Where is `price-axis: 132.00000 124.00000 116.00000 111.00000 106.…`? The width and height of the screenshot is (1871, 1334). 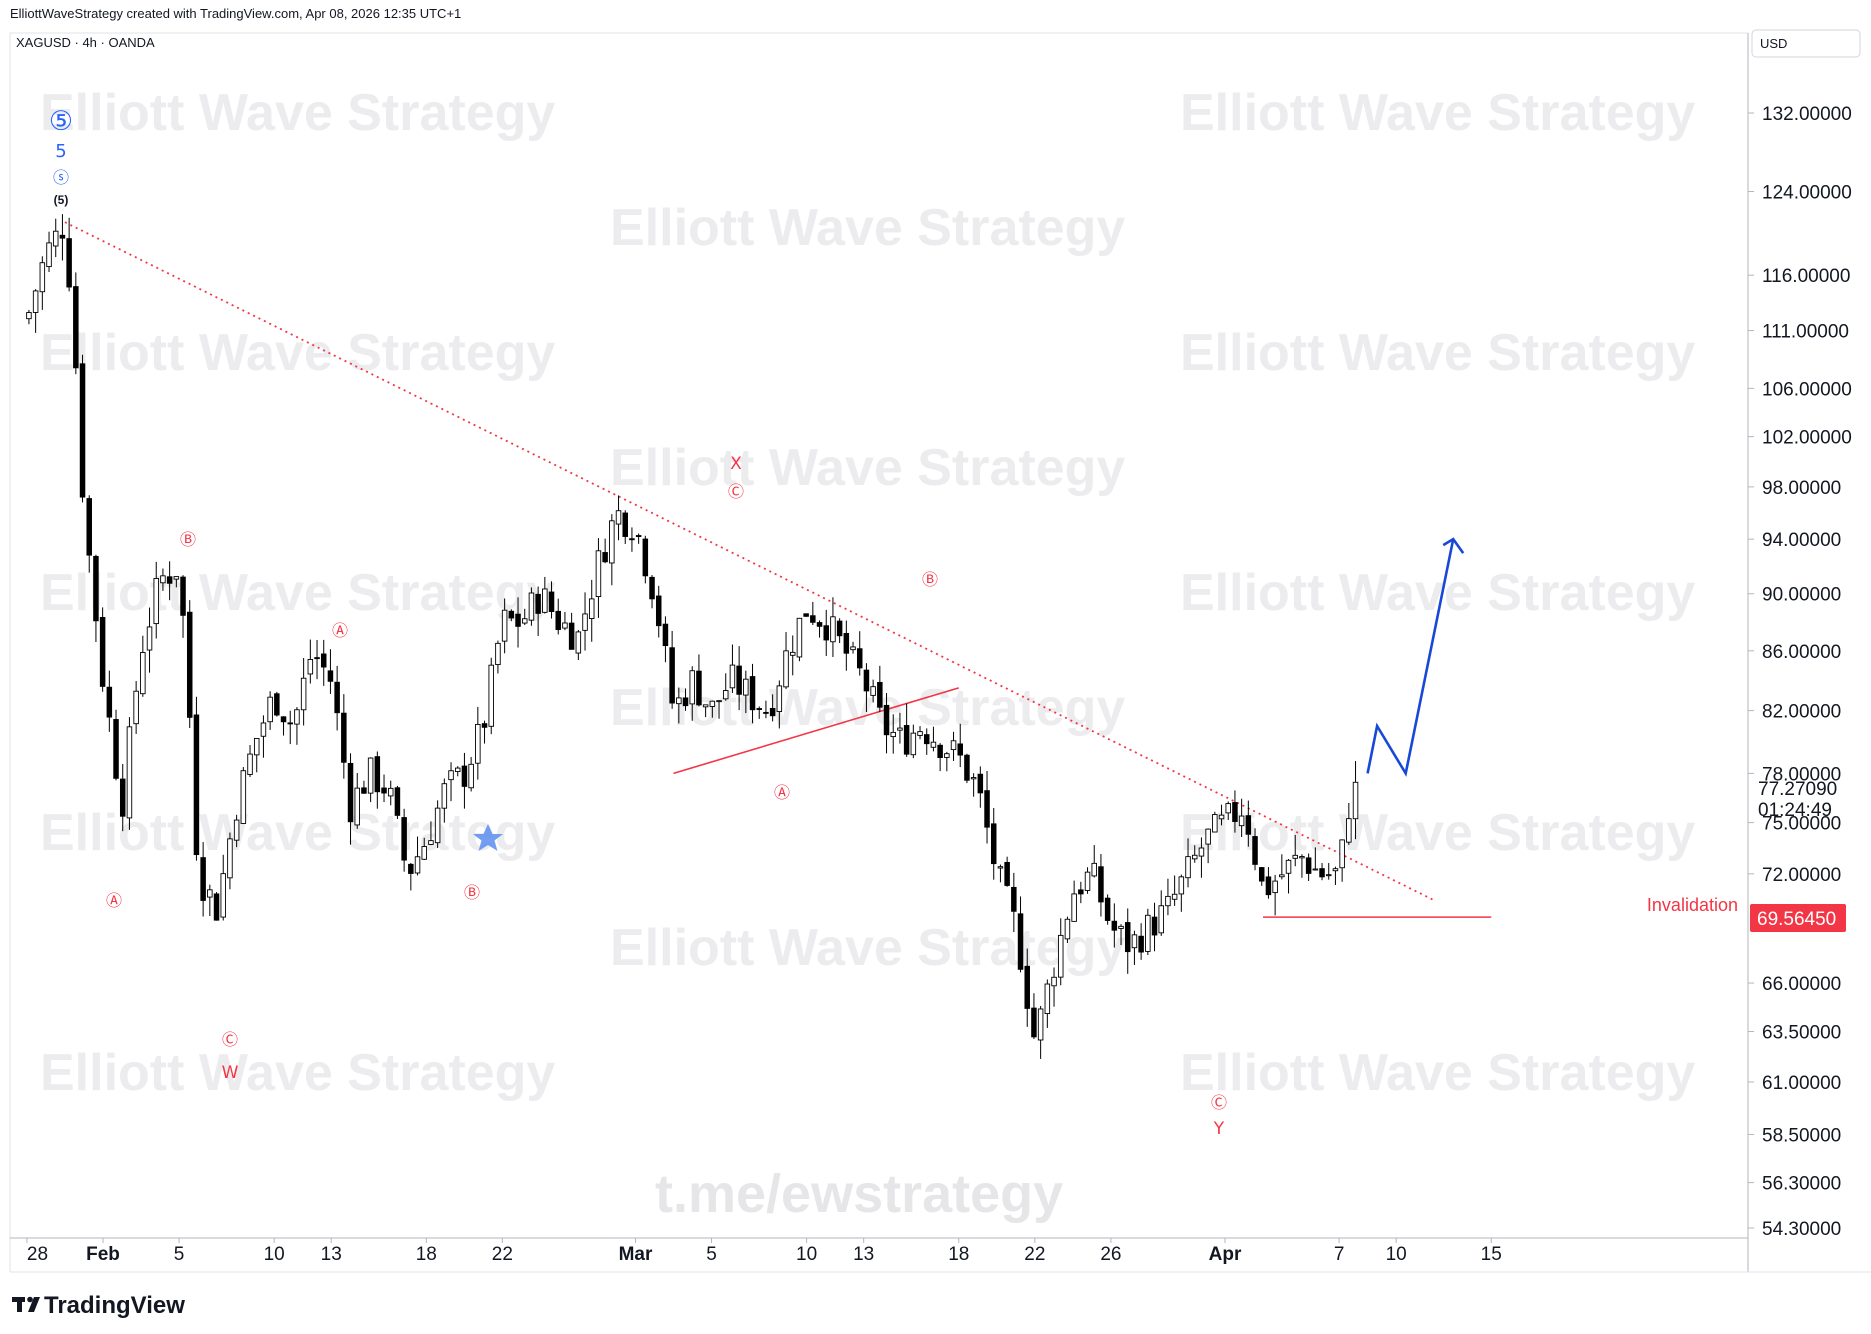 price-axis: 132.00000 124.00000 116.00000 111.00000 106.… is located at coordinates (1800, 672).